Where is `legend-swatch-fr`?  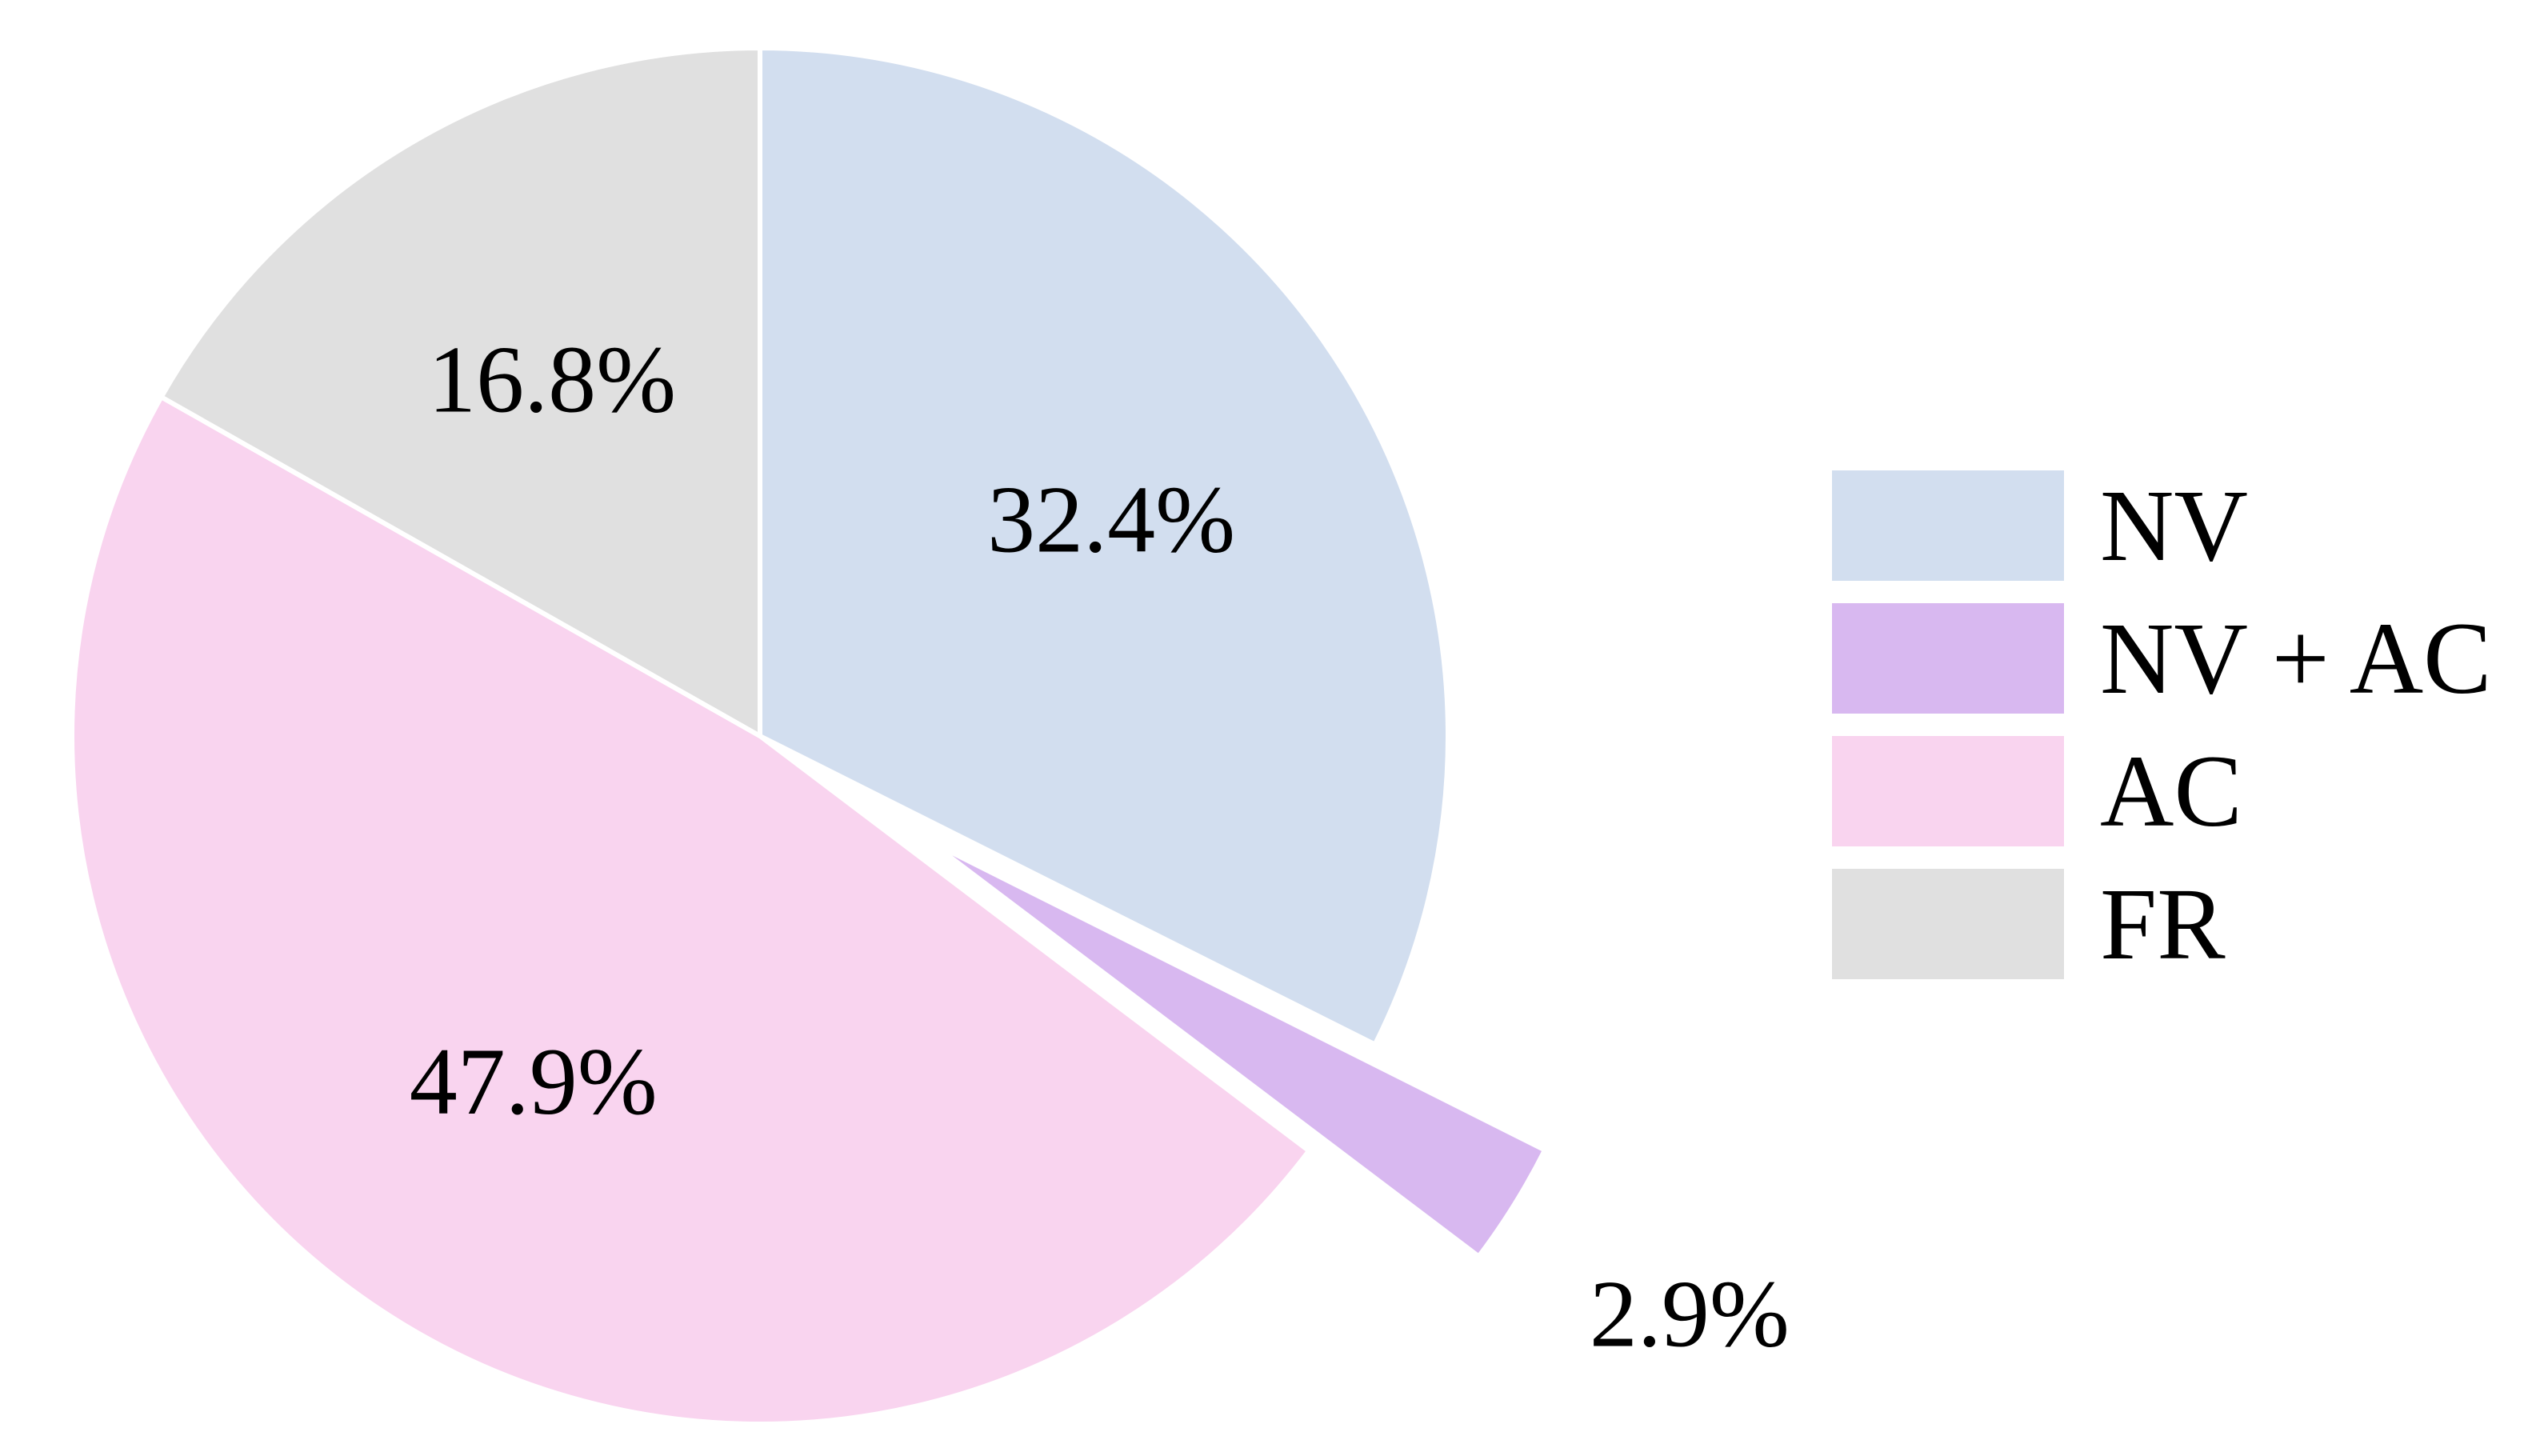 legend-swatch-fr is located at coordinates (1948, 924).